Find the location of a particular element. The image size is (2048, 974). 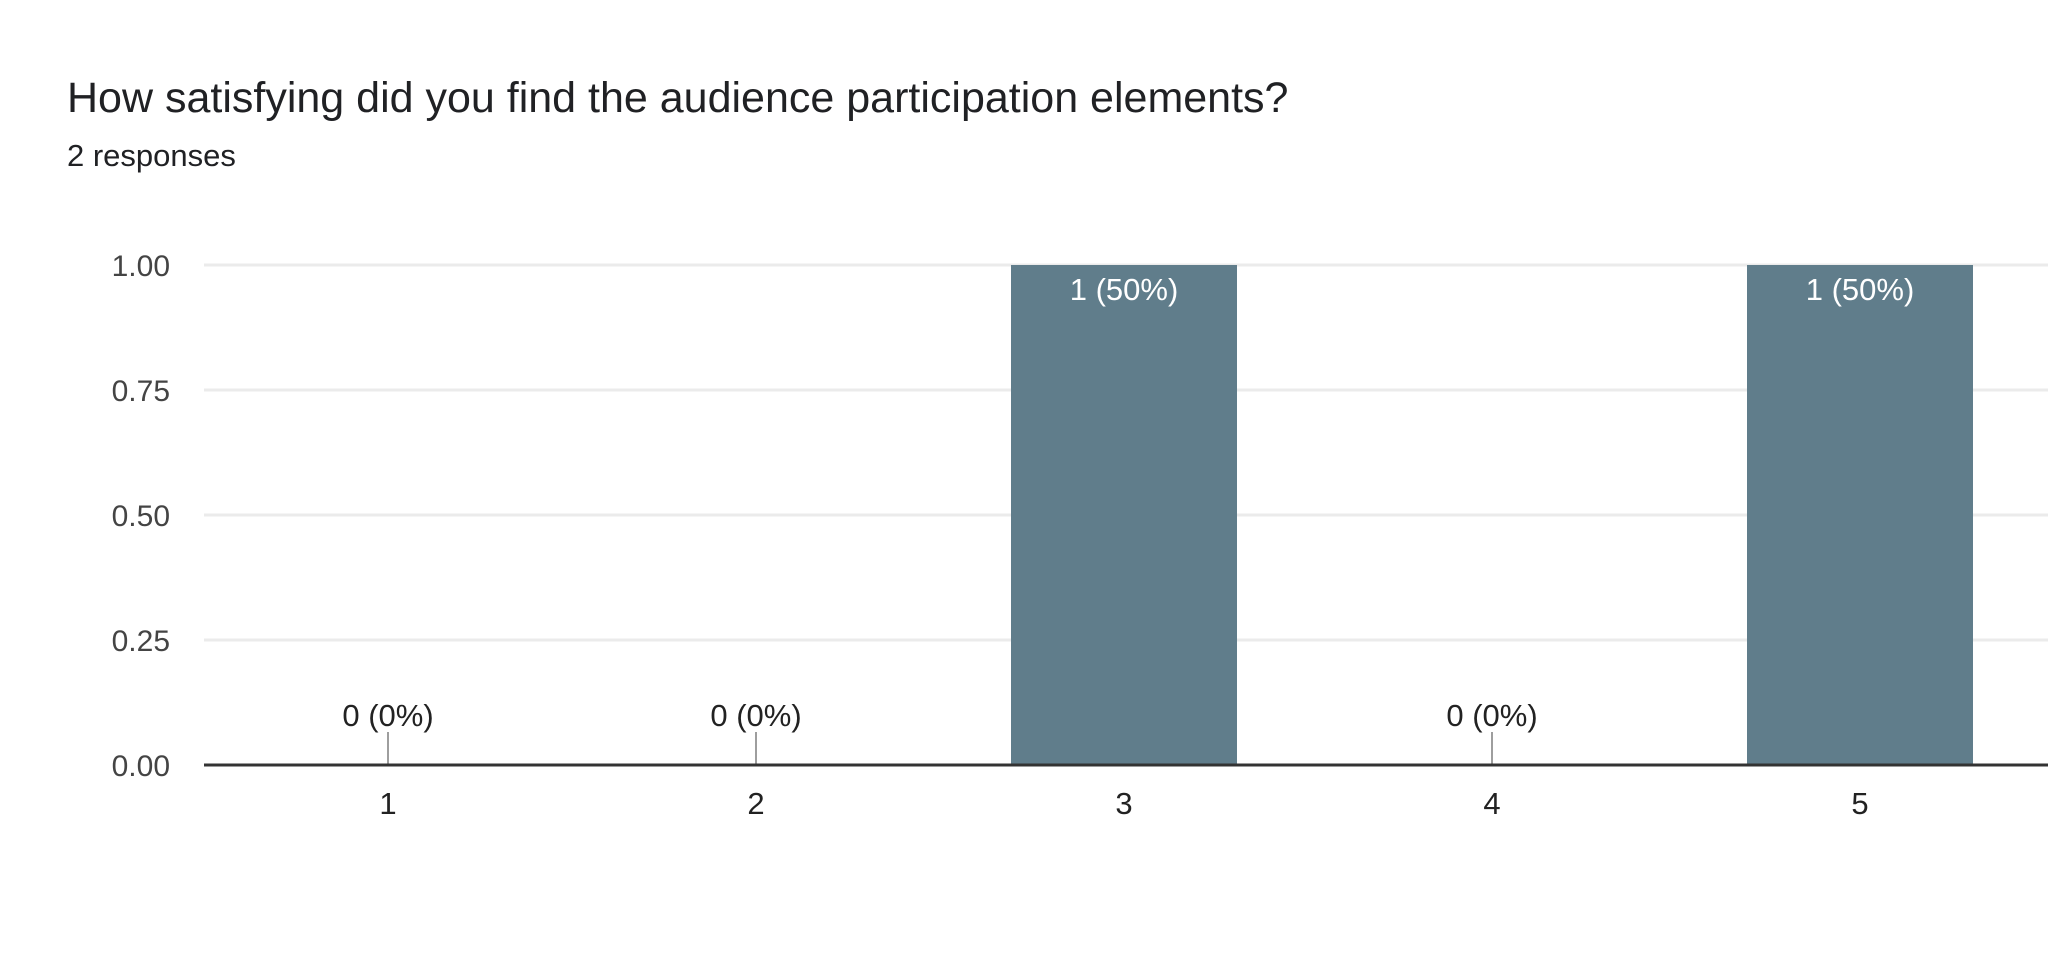

y-tick-label: 1.00 is located at coordinates (141, 266).